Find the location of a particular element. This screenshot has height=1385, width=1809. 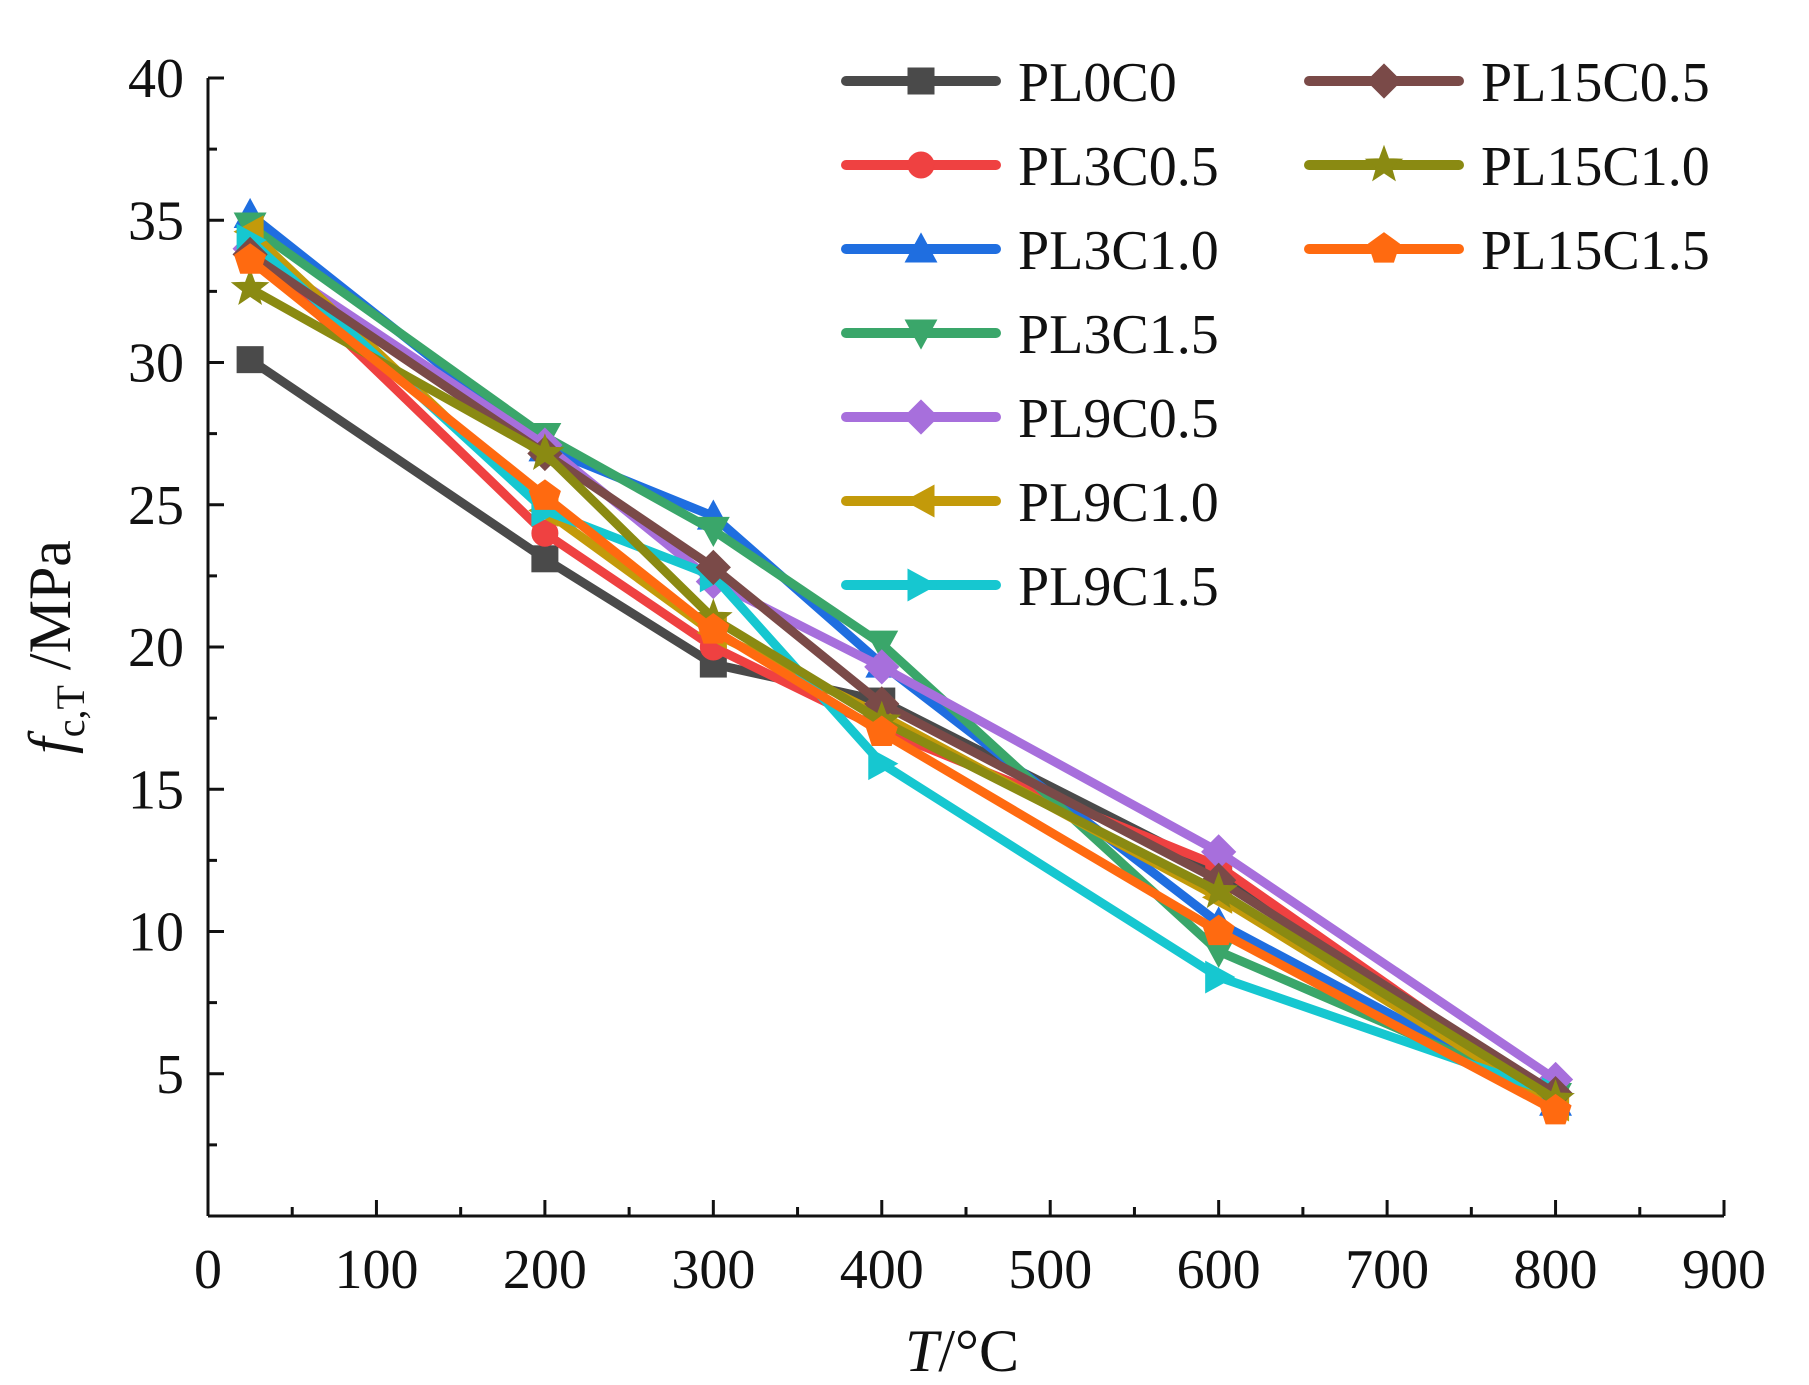

x-tick-label: 0 is located at coordinates (208, 1270).